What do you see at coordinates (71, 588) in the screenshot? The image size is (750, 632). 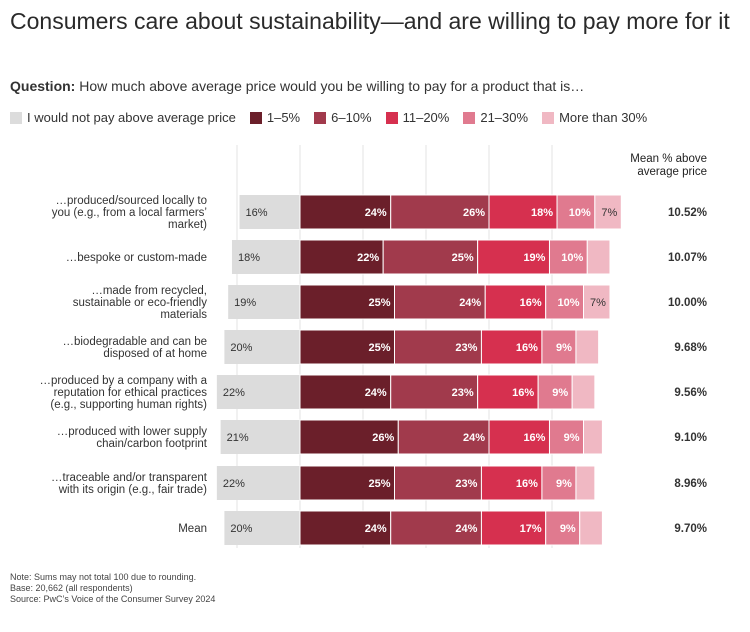 I see `footnote-base: Base: 20,662 (all respondents)` at bounding box center [71, 588].